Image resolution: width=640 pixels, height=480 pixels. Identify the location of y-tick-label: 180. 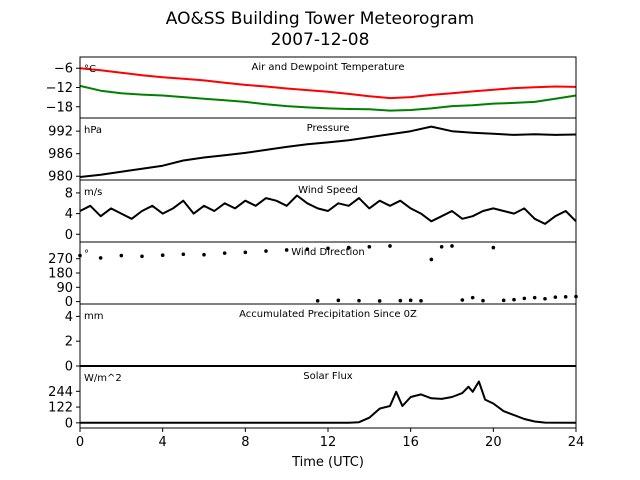
(60, 274).